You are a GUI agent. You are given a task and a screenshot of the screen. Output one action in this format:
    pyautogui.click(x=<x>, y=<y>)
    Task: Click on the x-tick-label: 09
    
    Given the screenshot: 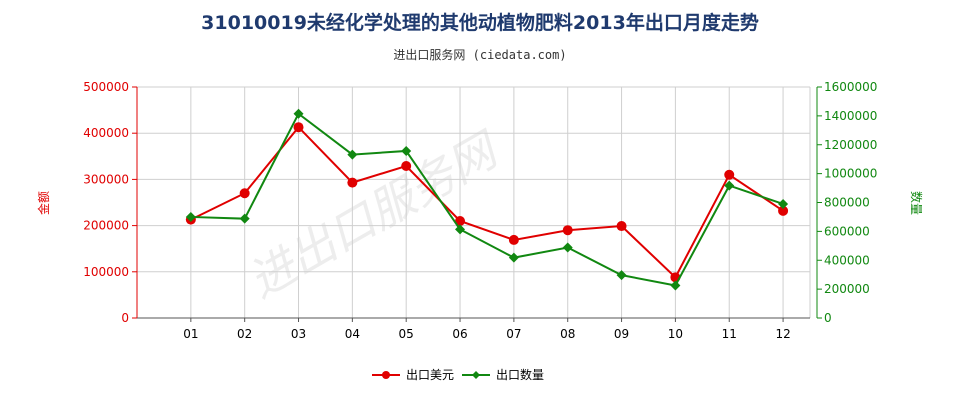 What is the action you would take?
    pyautogui.click(x=621, y=334)
    